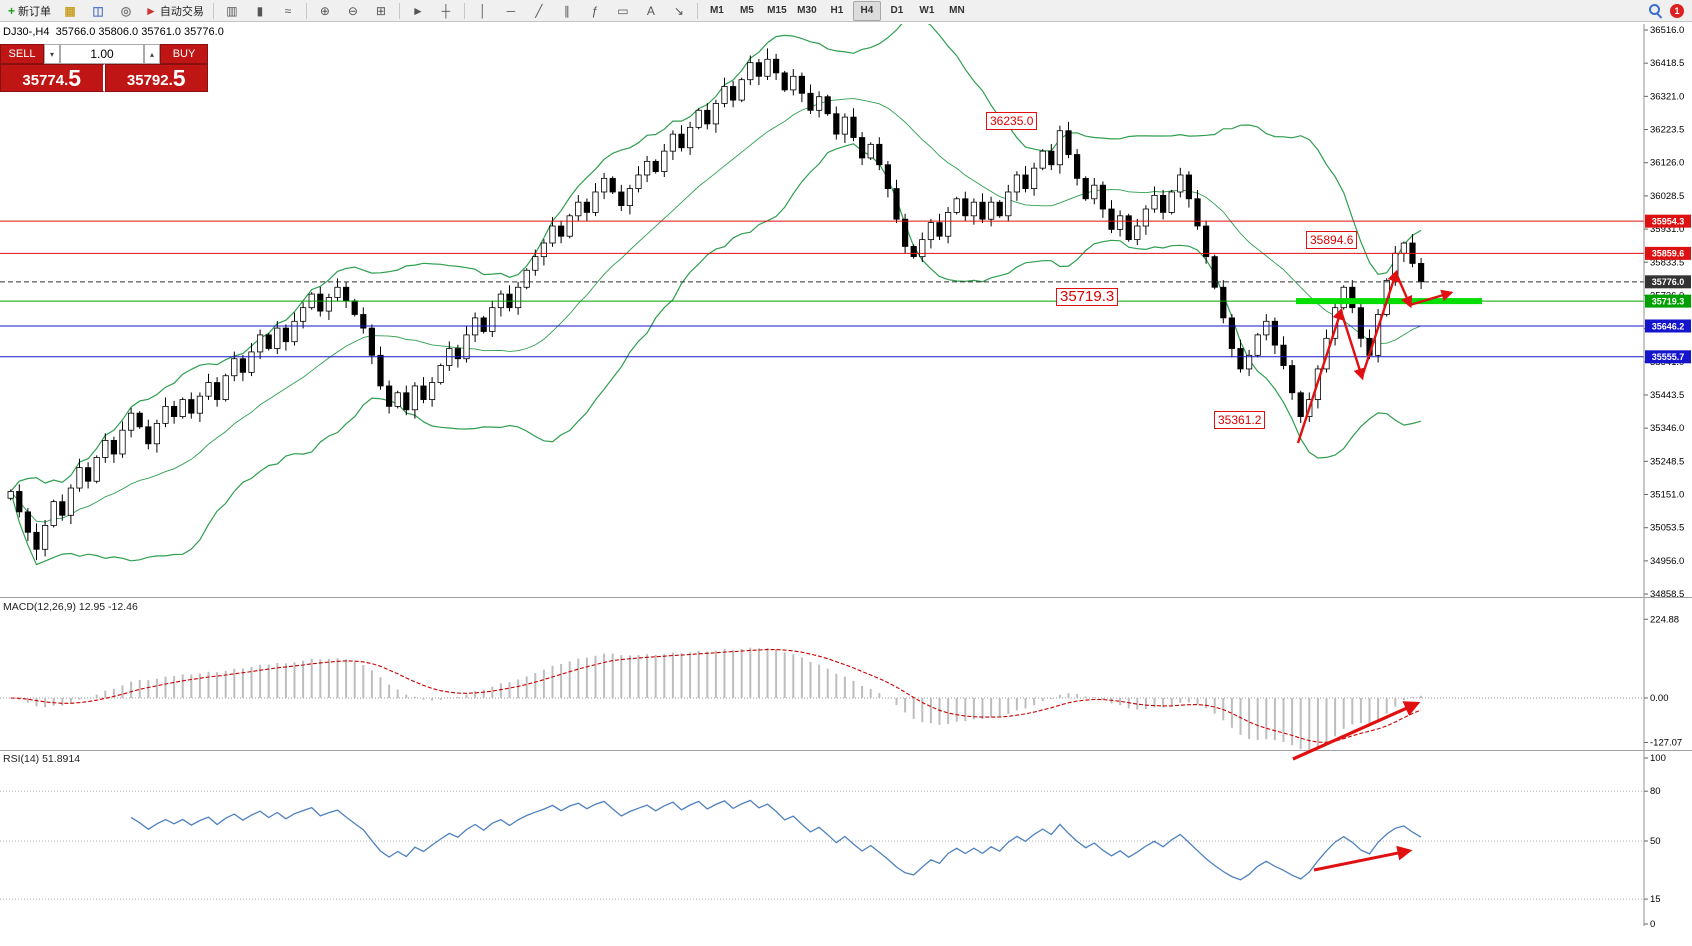  Describe the element at coordinates (1667, 229) in the screenshot. I see `svg-text: 35931.0` at that location.